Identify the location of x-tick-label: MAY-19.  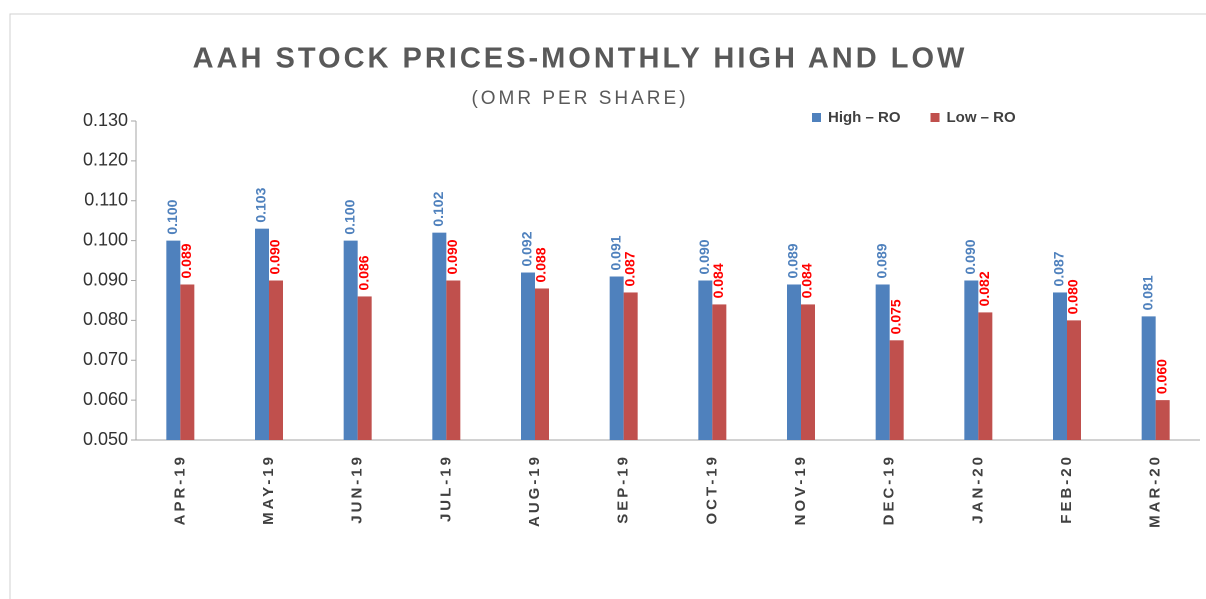
(268, 489).